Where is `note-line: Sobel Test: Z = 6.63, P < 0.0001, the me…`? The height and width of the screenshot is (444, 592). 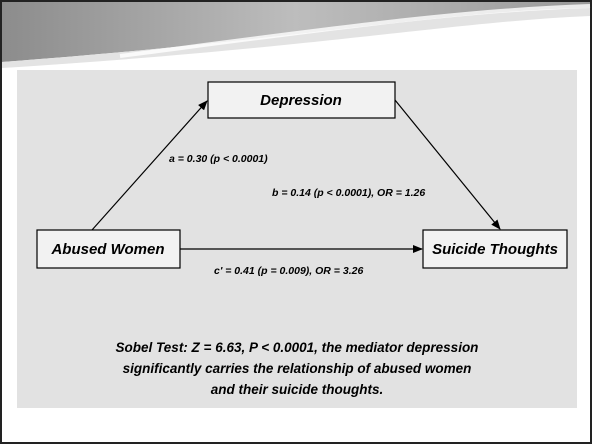
note-line: Sobel Test: Z = 6.63, P < 0.0001, the me… is located at coordinates (297, 347).